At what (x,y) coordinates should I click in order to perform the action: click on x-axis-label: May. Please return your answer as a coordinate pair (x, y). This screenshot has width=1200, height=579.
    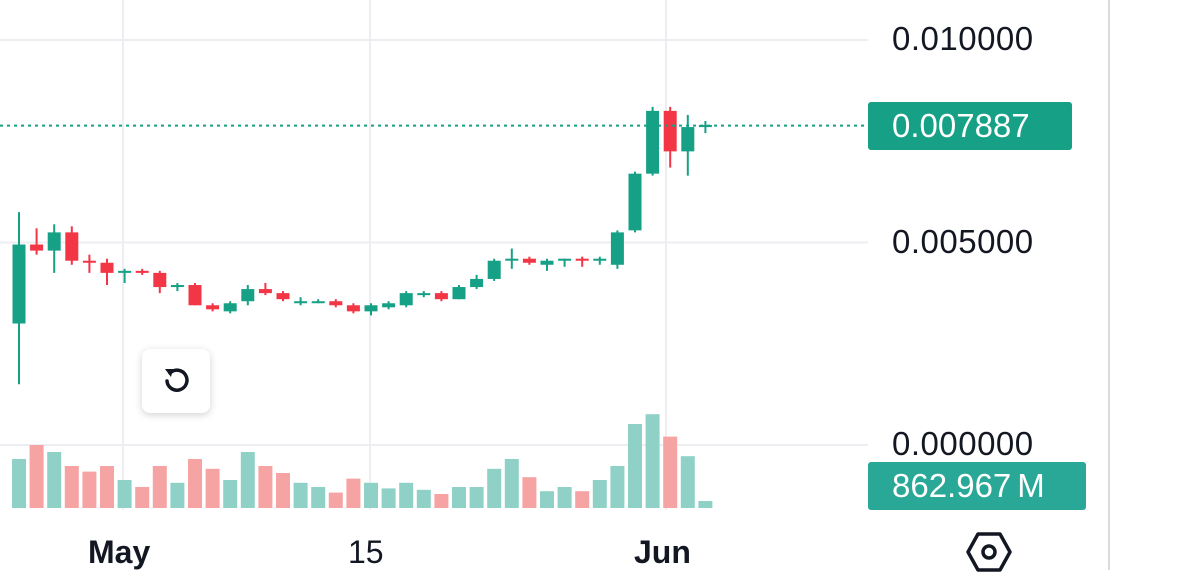
    Looking at the image, I should click on (119, 552).